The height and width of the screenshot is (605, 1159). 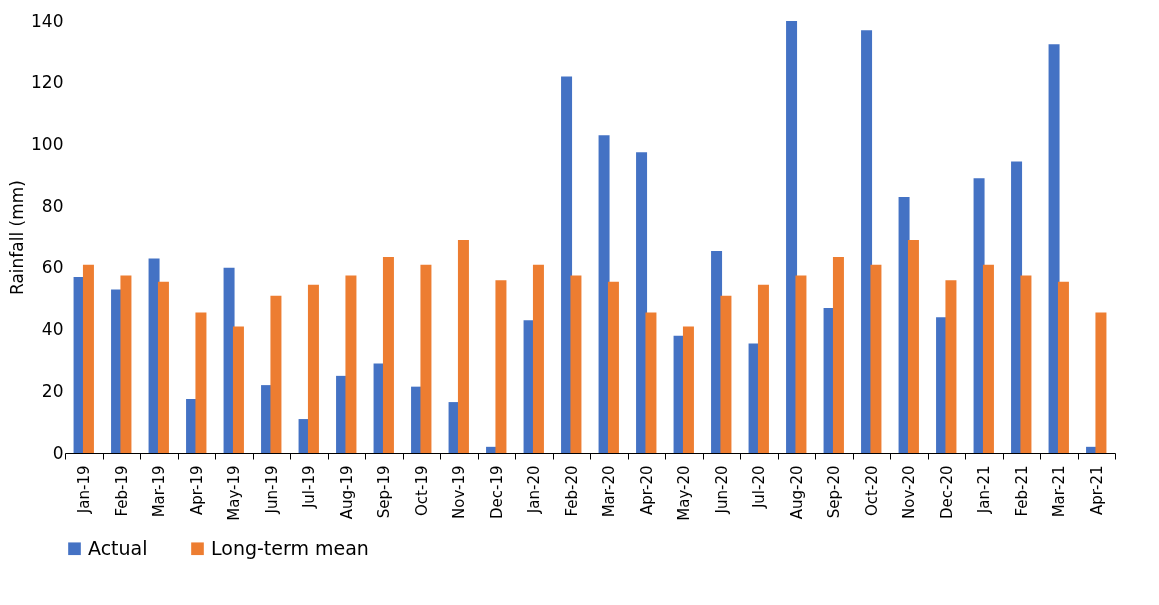 What do you see at coordinates (346, 492) in the screenshot?
I see `x-tick-label: Aug-19` at bounding box center [346, 492].